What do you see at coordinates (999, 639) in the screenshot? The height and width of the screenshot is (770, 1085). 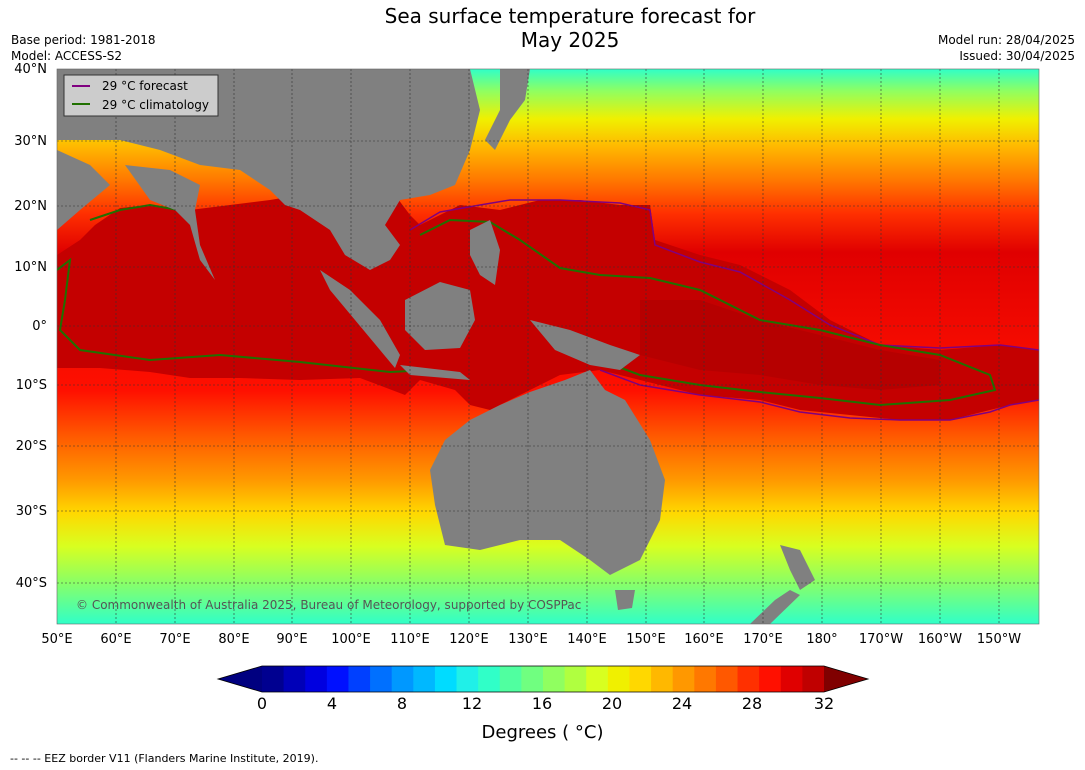 I see `lon-label-150w: 150°W` at bounding box center [999, 639].